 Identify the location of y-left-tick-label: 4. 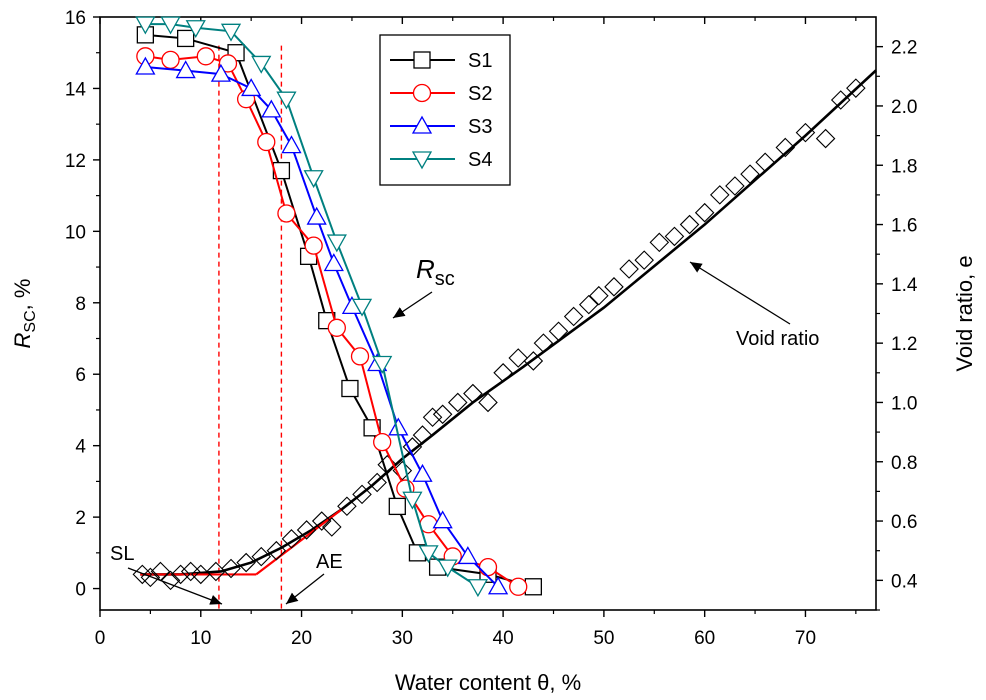
(80, 447).